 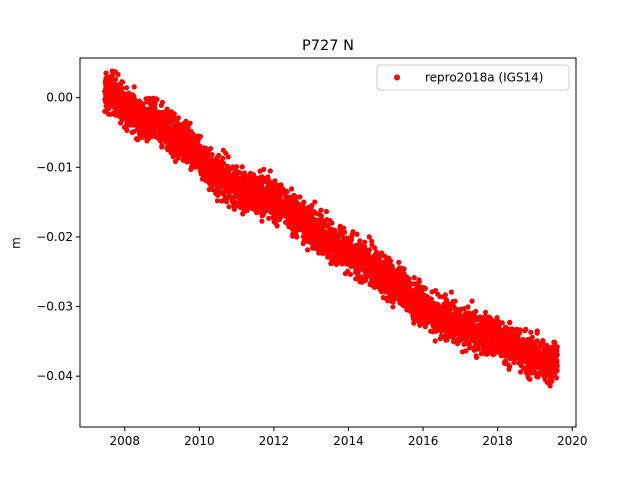 I want to click on legend-marker, so click(x=397, y=77).